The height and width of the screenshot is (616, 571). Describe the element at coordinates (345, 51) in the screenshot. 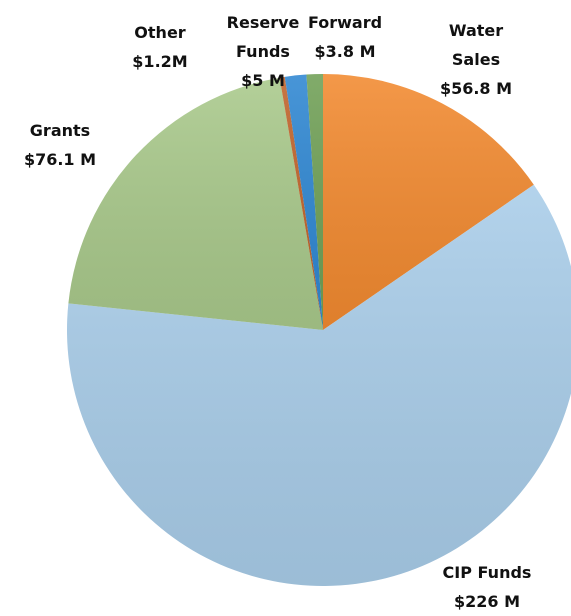

I see `value-label: $3.8 M` at that location.